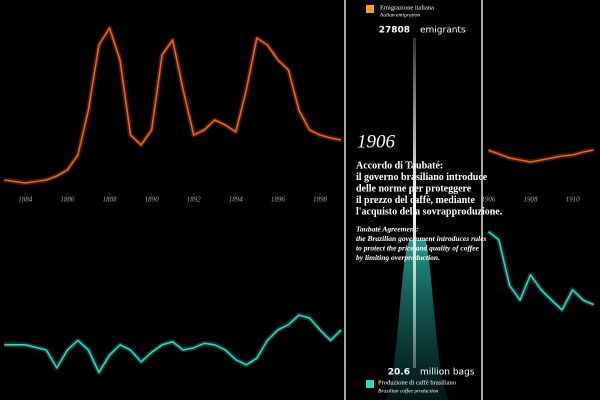 This screenshot has height=400, width=600. Describe the element at coordinates (447, 373) in the screenshot. I see `highlight-unit: million bags` at that location.